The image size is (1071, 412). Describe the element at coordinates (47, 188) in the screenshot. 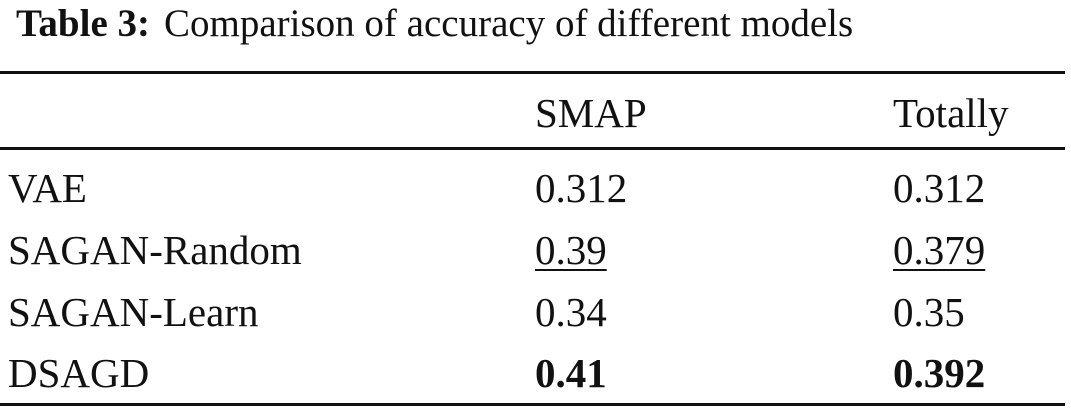

I see `row-label: VAE` at that location.